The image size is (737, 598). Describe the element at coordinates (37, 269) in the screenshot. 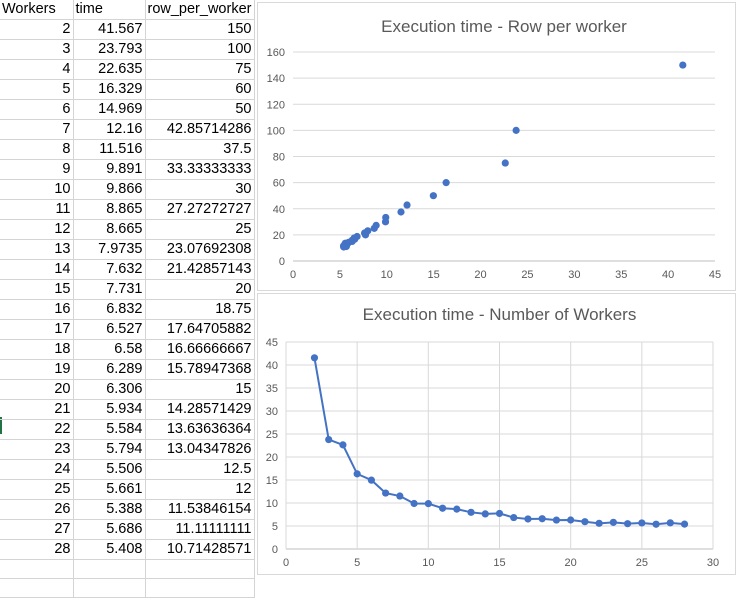

I see `table-cell: 14` at that location.